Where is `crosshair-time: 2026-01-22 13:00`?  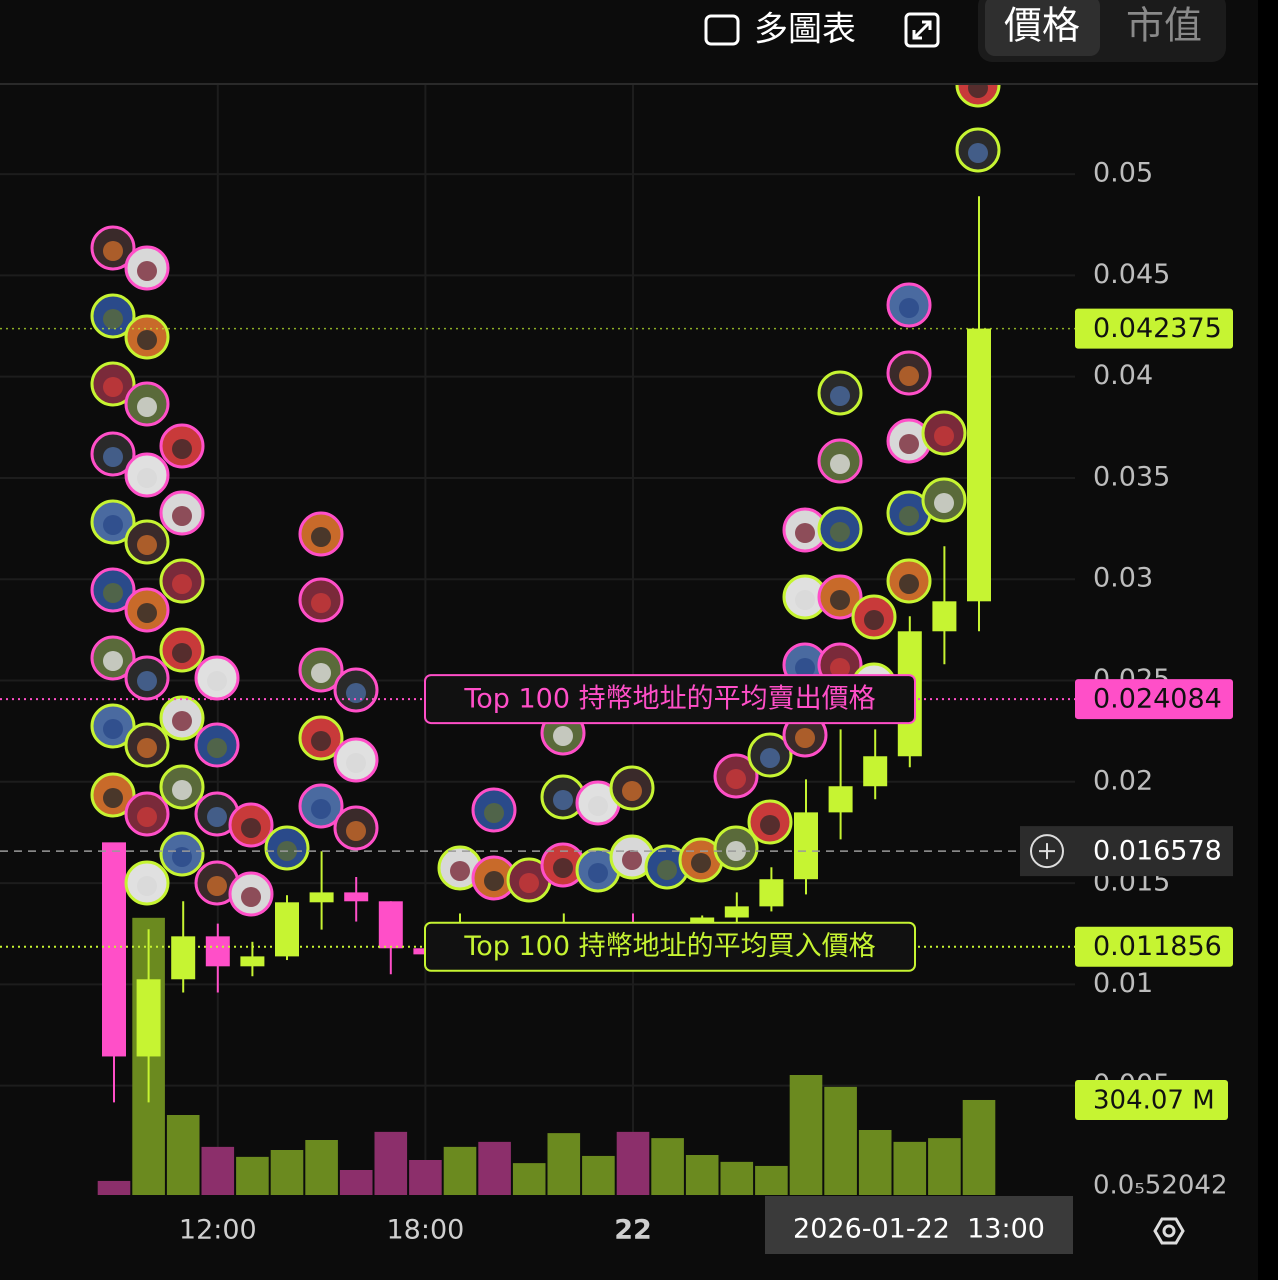 crosshair-time: 2026-01-22 13:00 is located at coordinates (919, 1229).